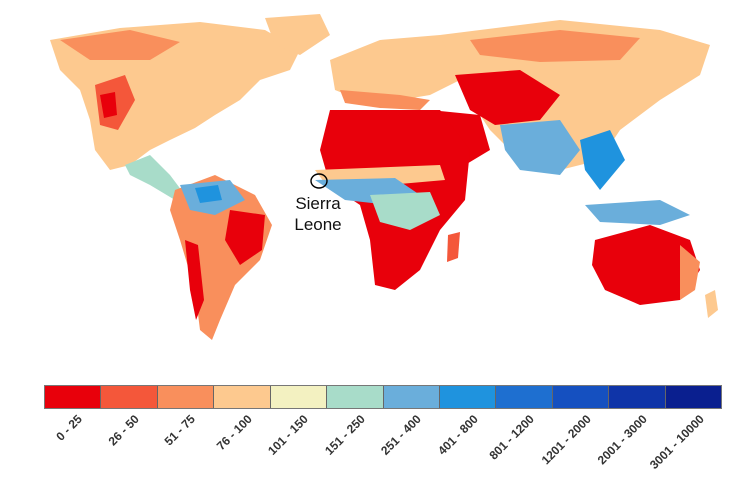  What do you see at coordinates (245, 237) in the screenshot?
I see `brazil-dry` at bounding box center [245, 237].